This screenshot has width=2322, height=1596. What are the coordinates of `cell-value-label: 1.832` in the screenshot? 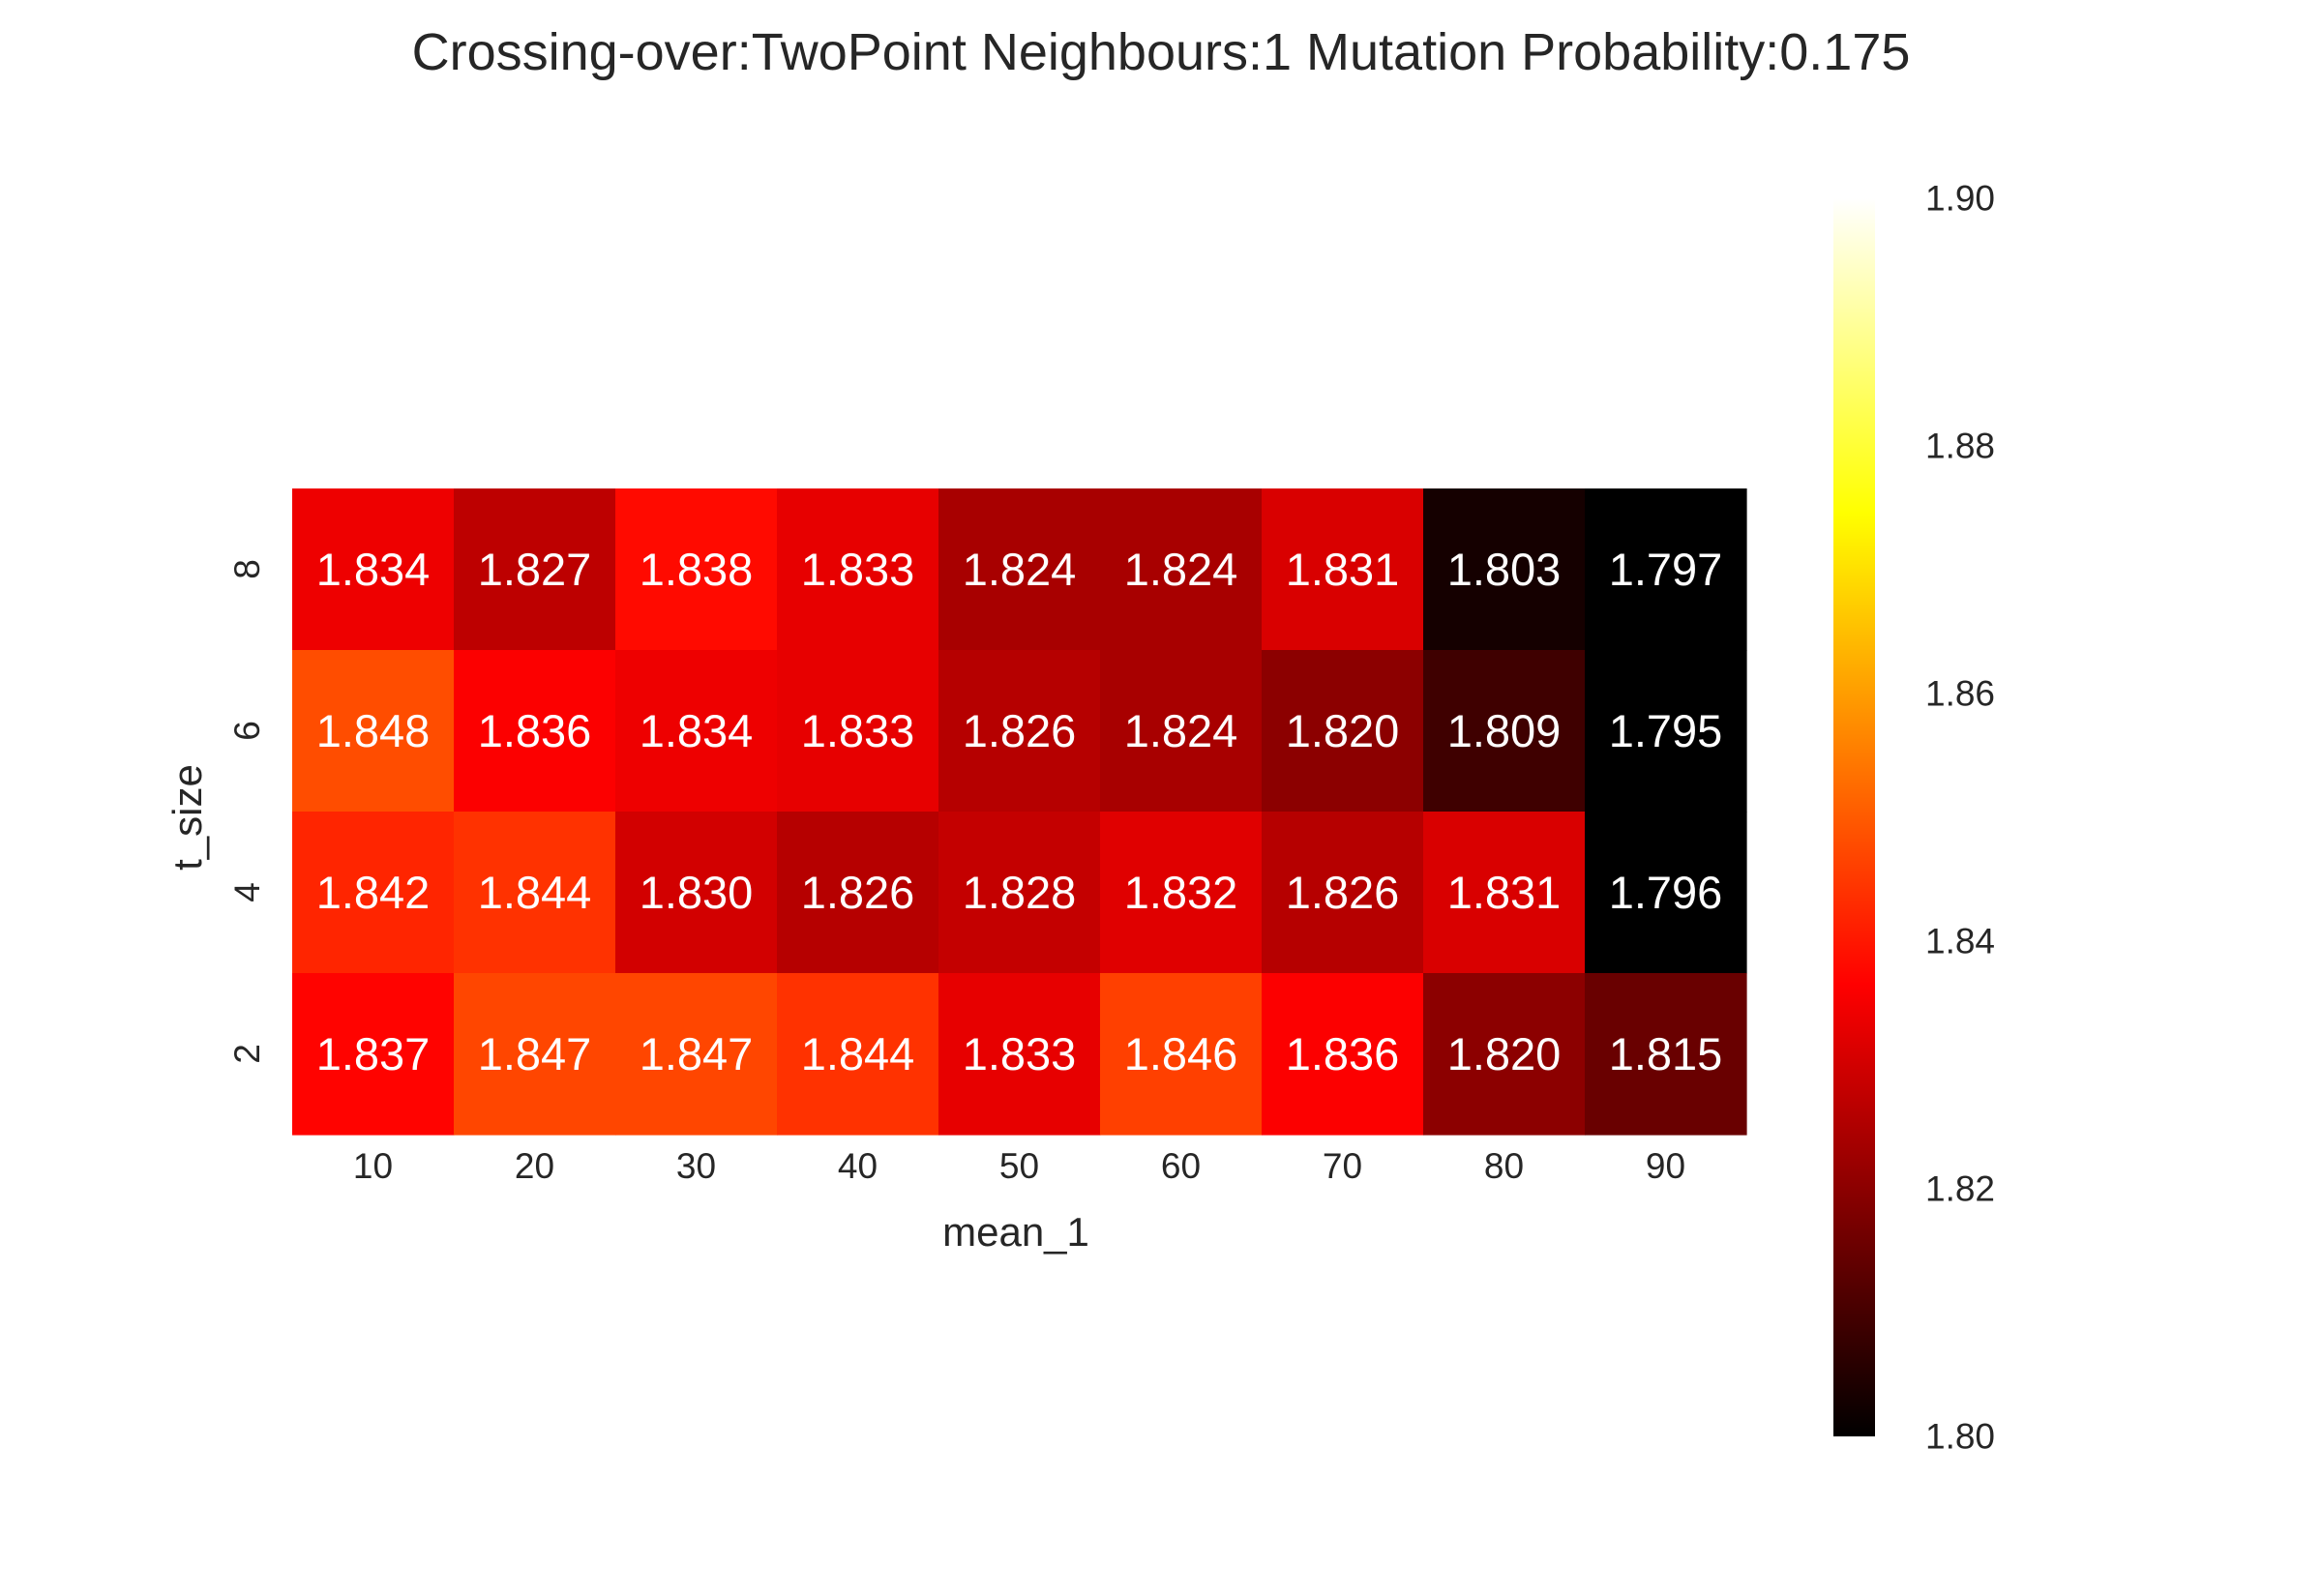 It's located at (1181, 892).